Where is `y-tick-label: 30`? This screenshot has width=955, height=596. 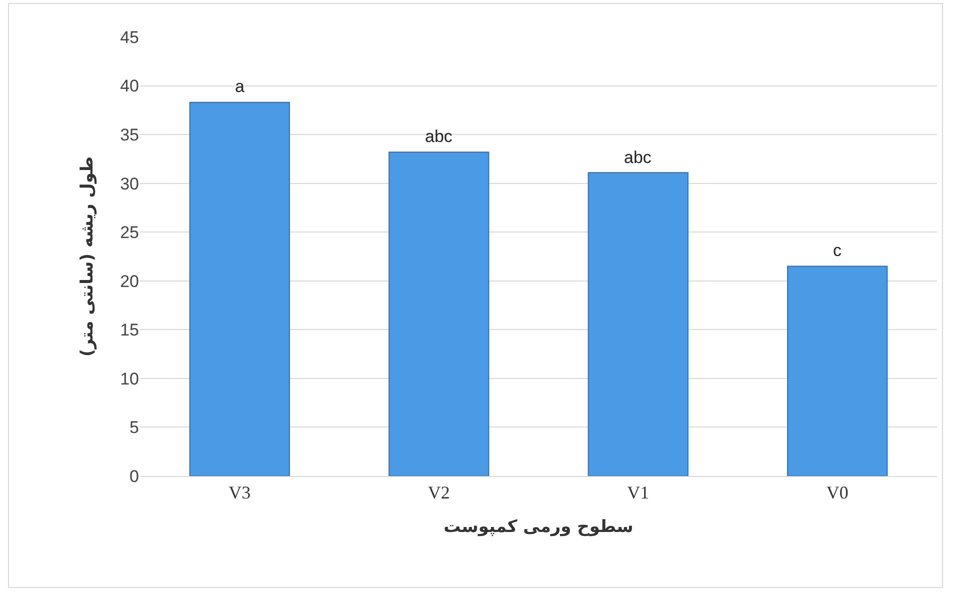 y-tick-label: 30 is located at coordinates (129, 184).